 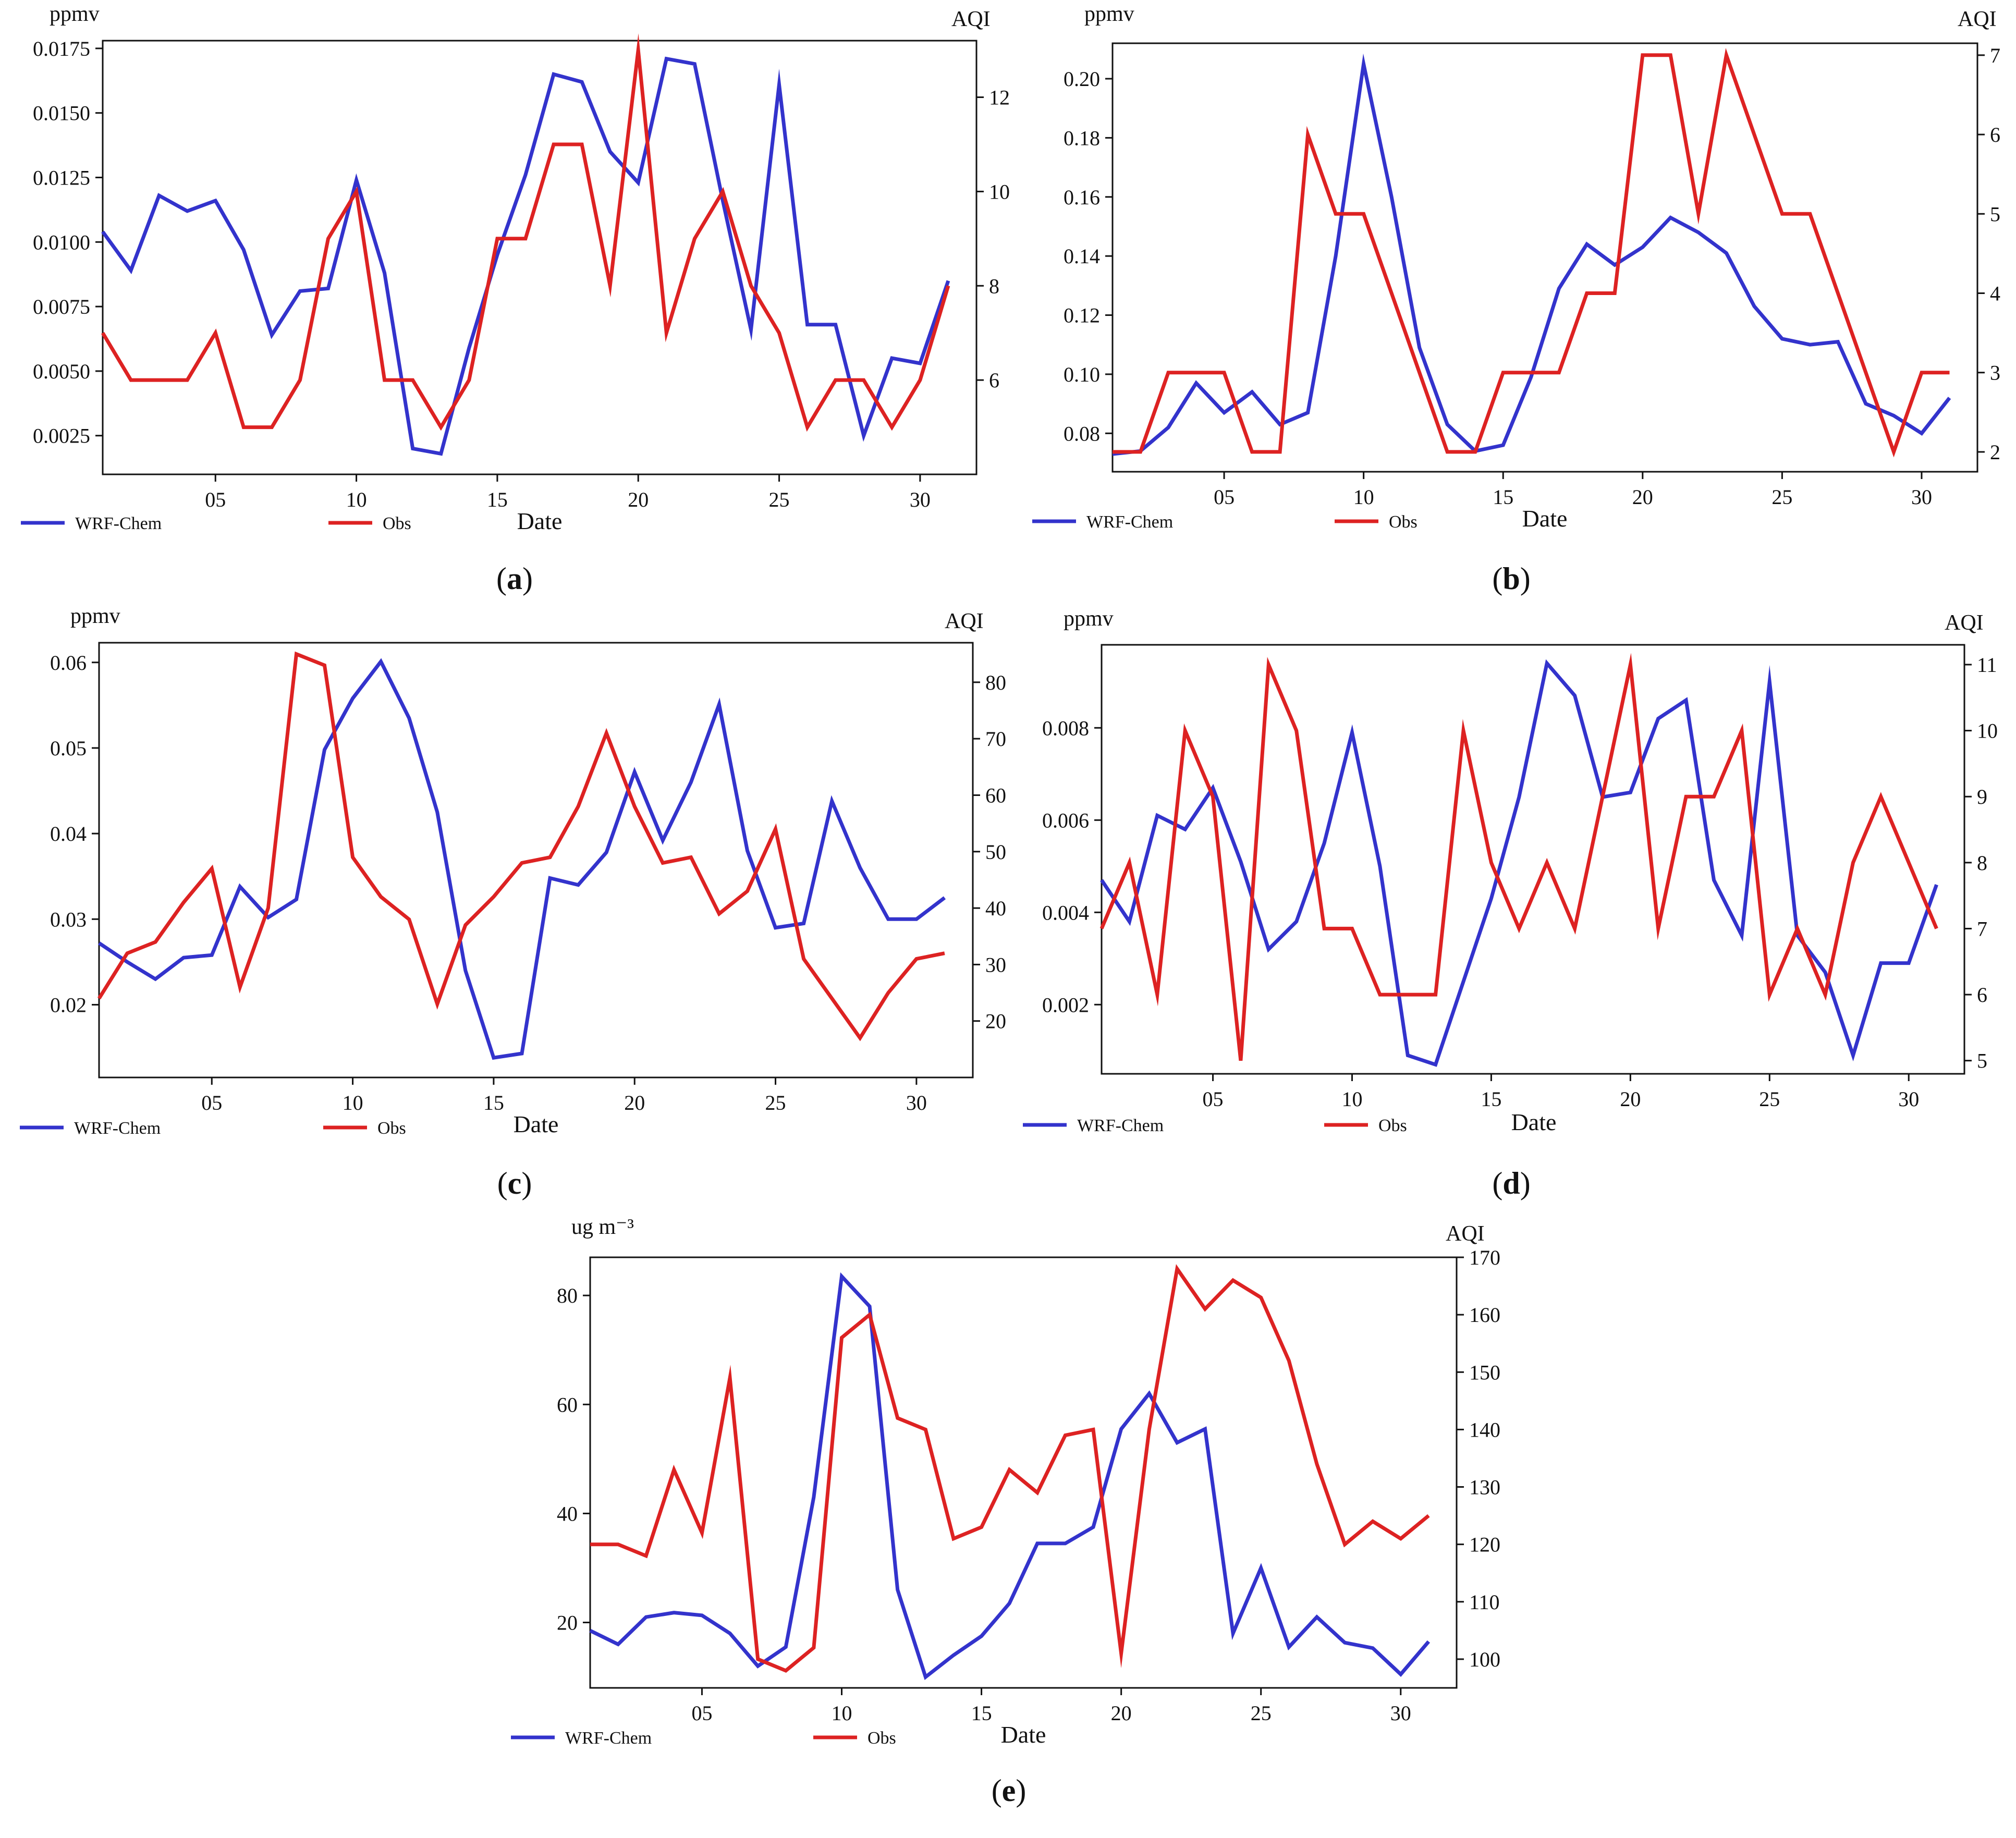 I want to click on y-right-tick-label: 30, so click(x=995, y=964).